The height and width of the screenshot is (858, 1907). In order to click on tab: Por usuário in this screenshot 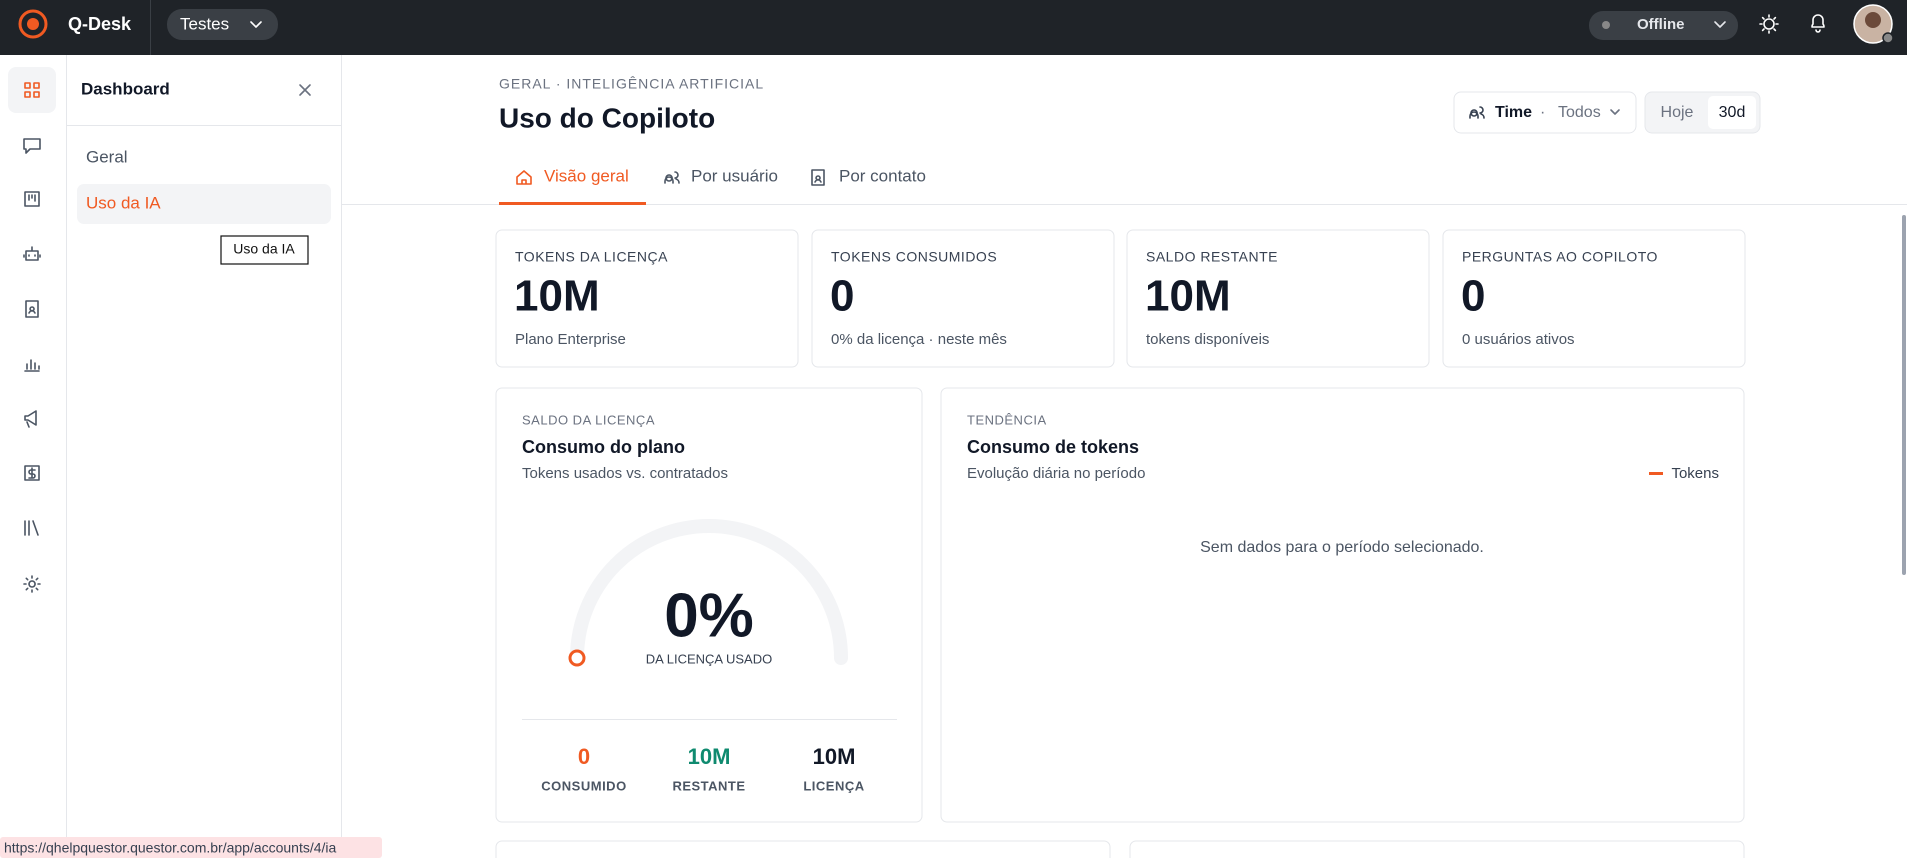, I will do `click(734, 175)`.